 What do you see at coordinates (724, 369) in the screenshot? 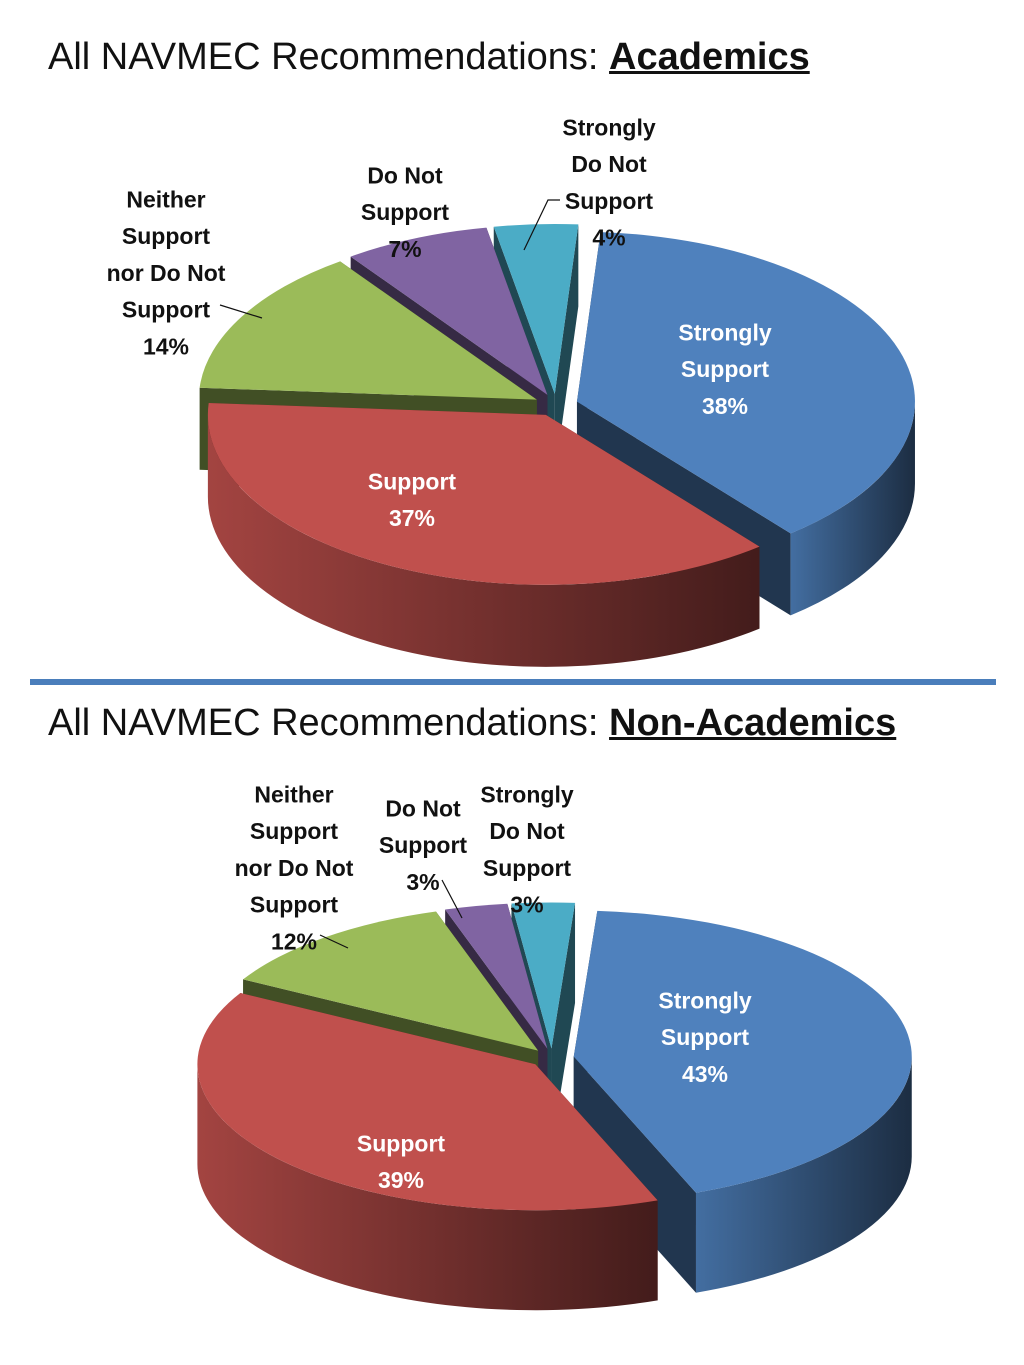
I see `slice-label-strongly_support: Strongly Support 38%` at bounding box center [724, 369].